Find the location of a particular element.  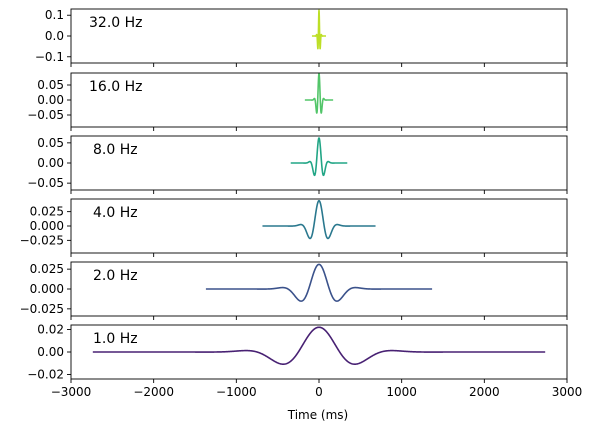

x-tick-label: 0 is located at coordinates (319, 392).